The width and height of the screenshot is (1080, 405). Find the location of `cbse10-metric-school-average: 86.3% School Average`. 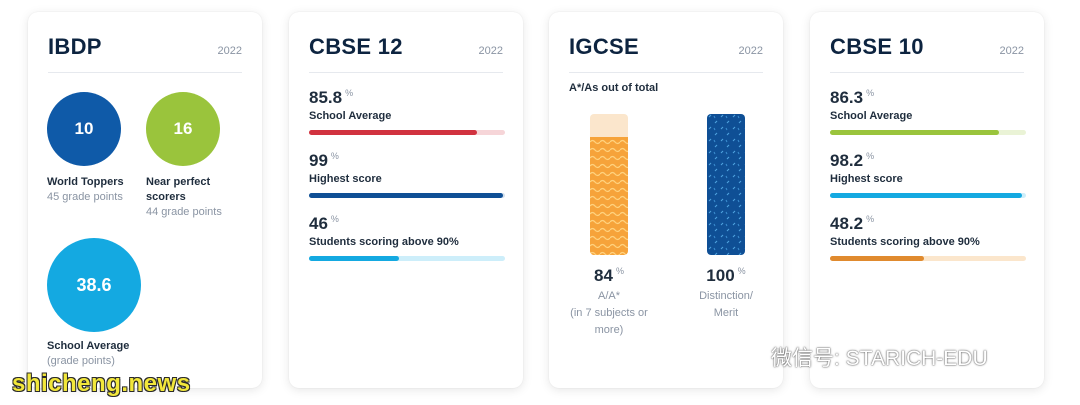

cbse10-metric-school-average: 86.3% School Average is located at coordinates (928, 111).